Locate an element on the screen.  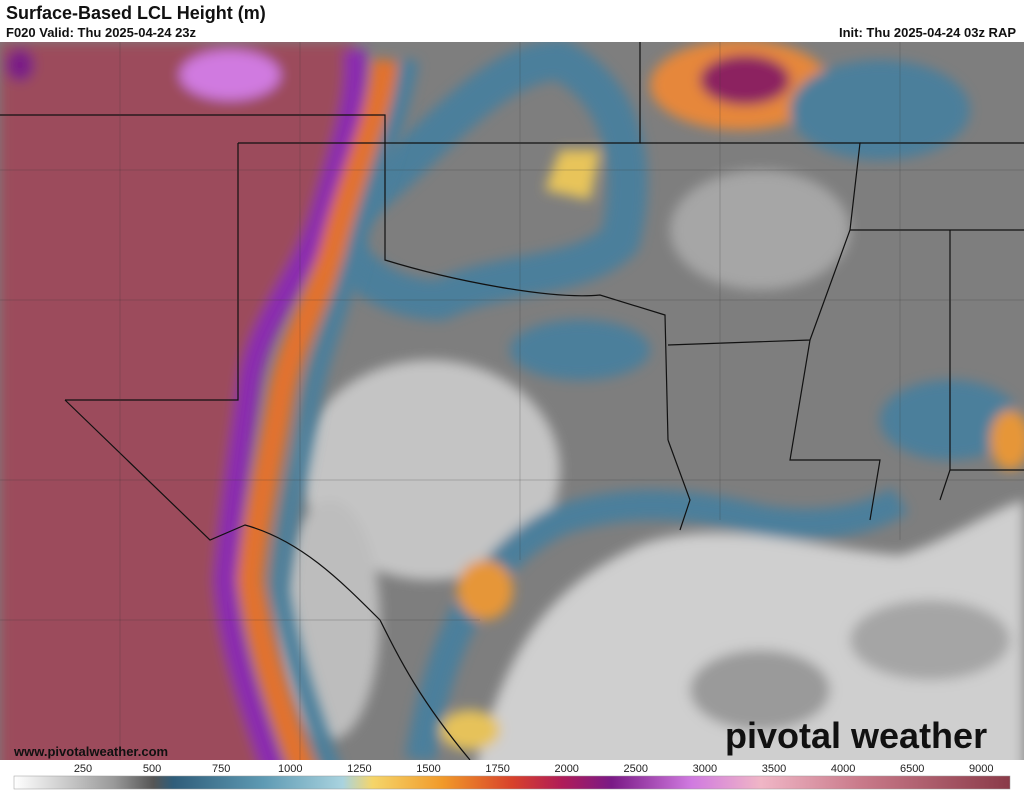
colorbar-label: 3500 is located at coordinates (774, 769).